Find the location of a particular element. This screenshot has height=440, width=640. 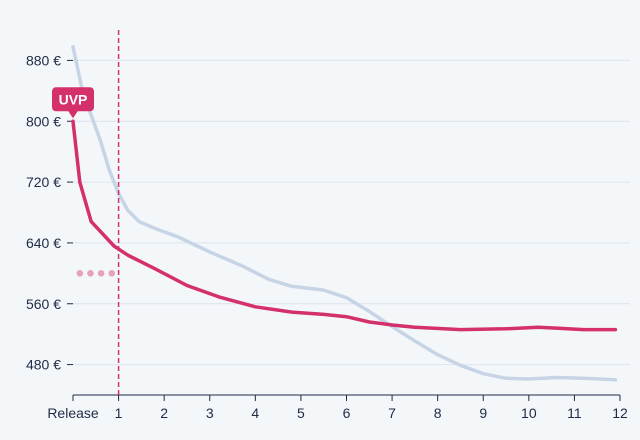

chart-markers: UVP is located at coordinates (86, 212).